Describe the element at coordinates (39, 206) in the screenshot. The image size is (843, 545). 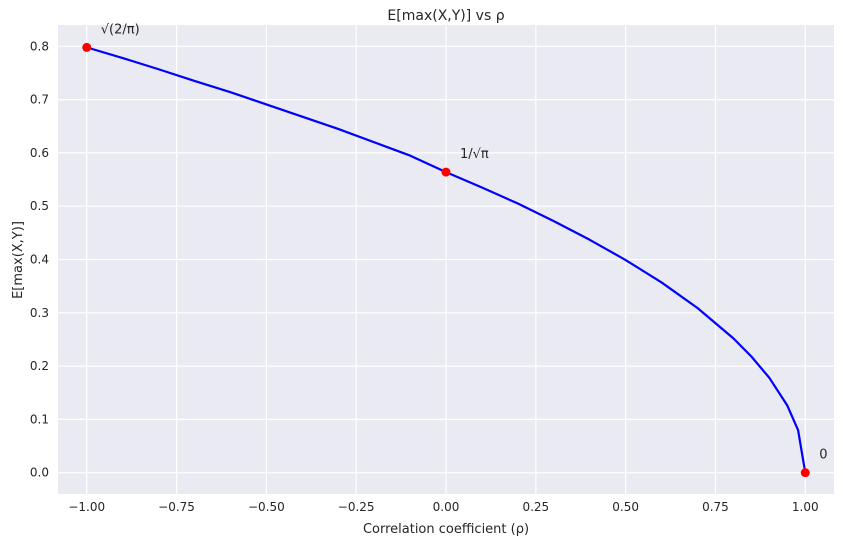
I see `y-tick-label: 0.5` at that location.